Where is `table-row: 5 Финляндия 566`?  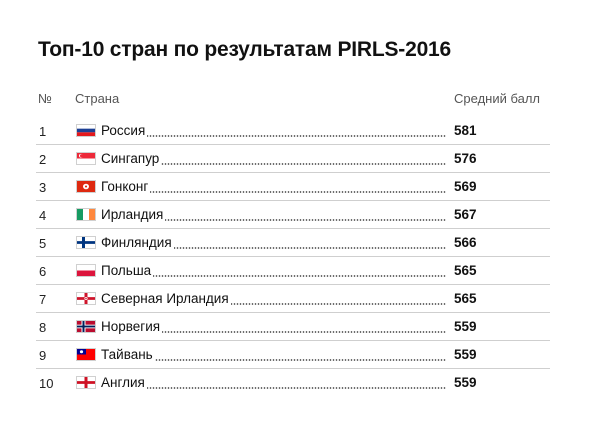
table-row: 5 Финляндия 566 is located at coordinates (295, 243).